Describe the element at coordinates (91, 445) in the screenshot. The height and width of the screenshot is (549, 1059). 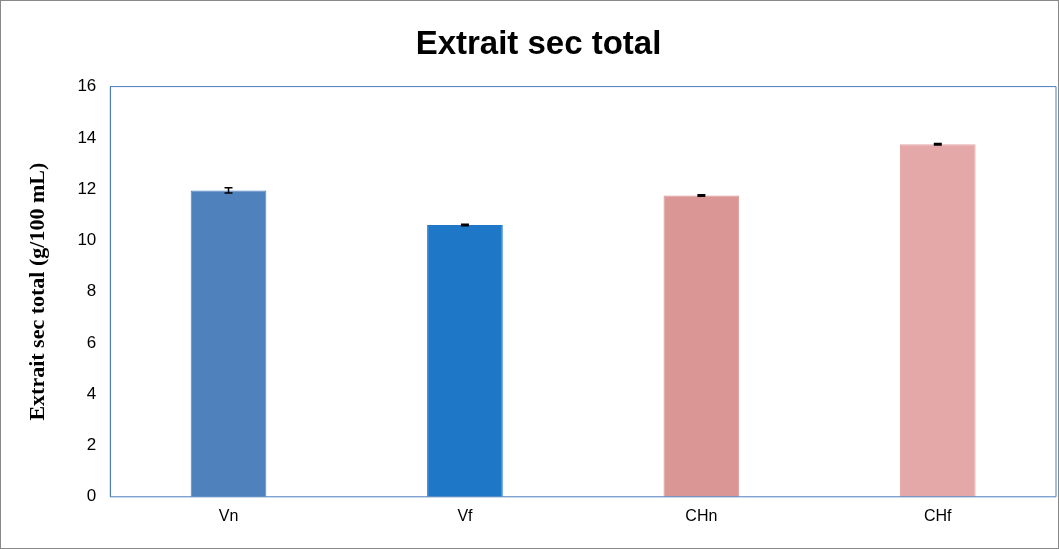
I see `y-tick-label: 2` at that location.